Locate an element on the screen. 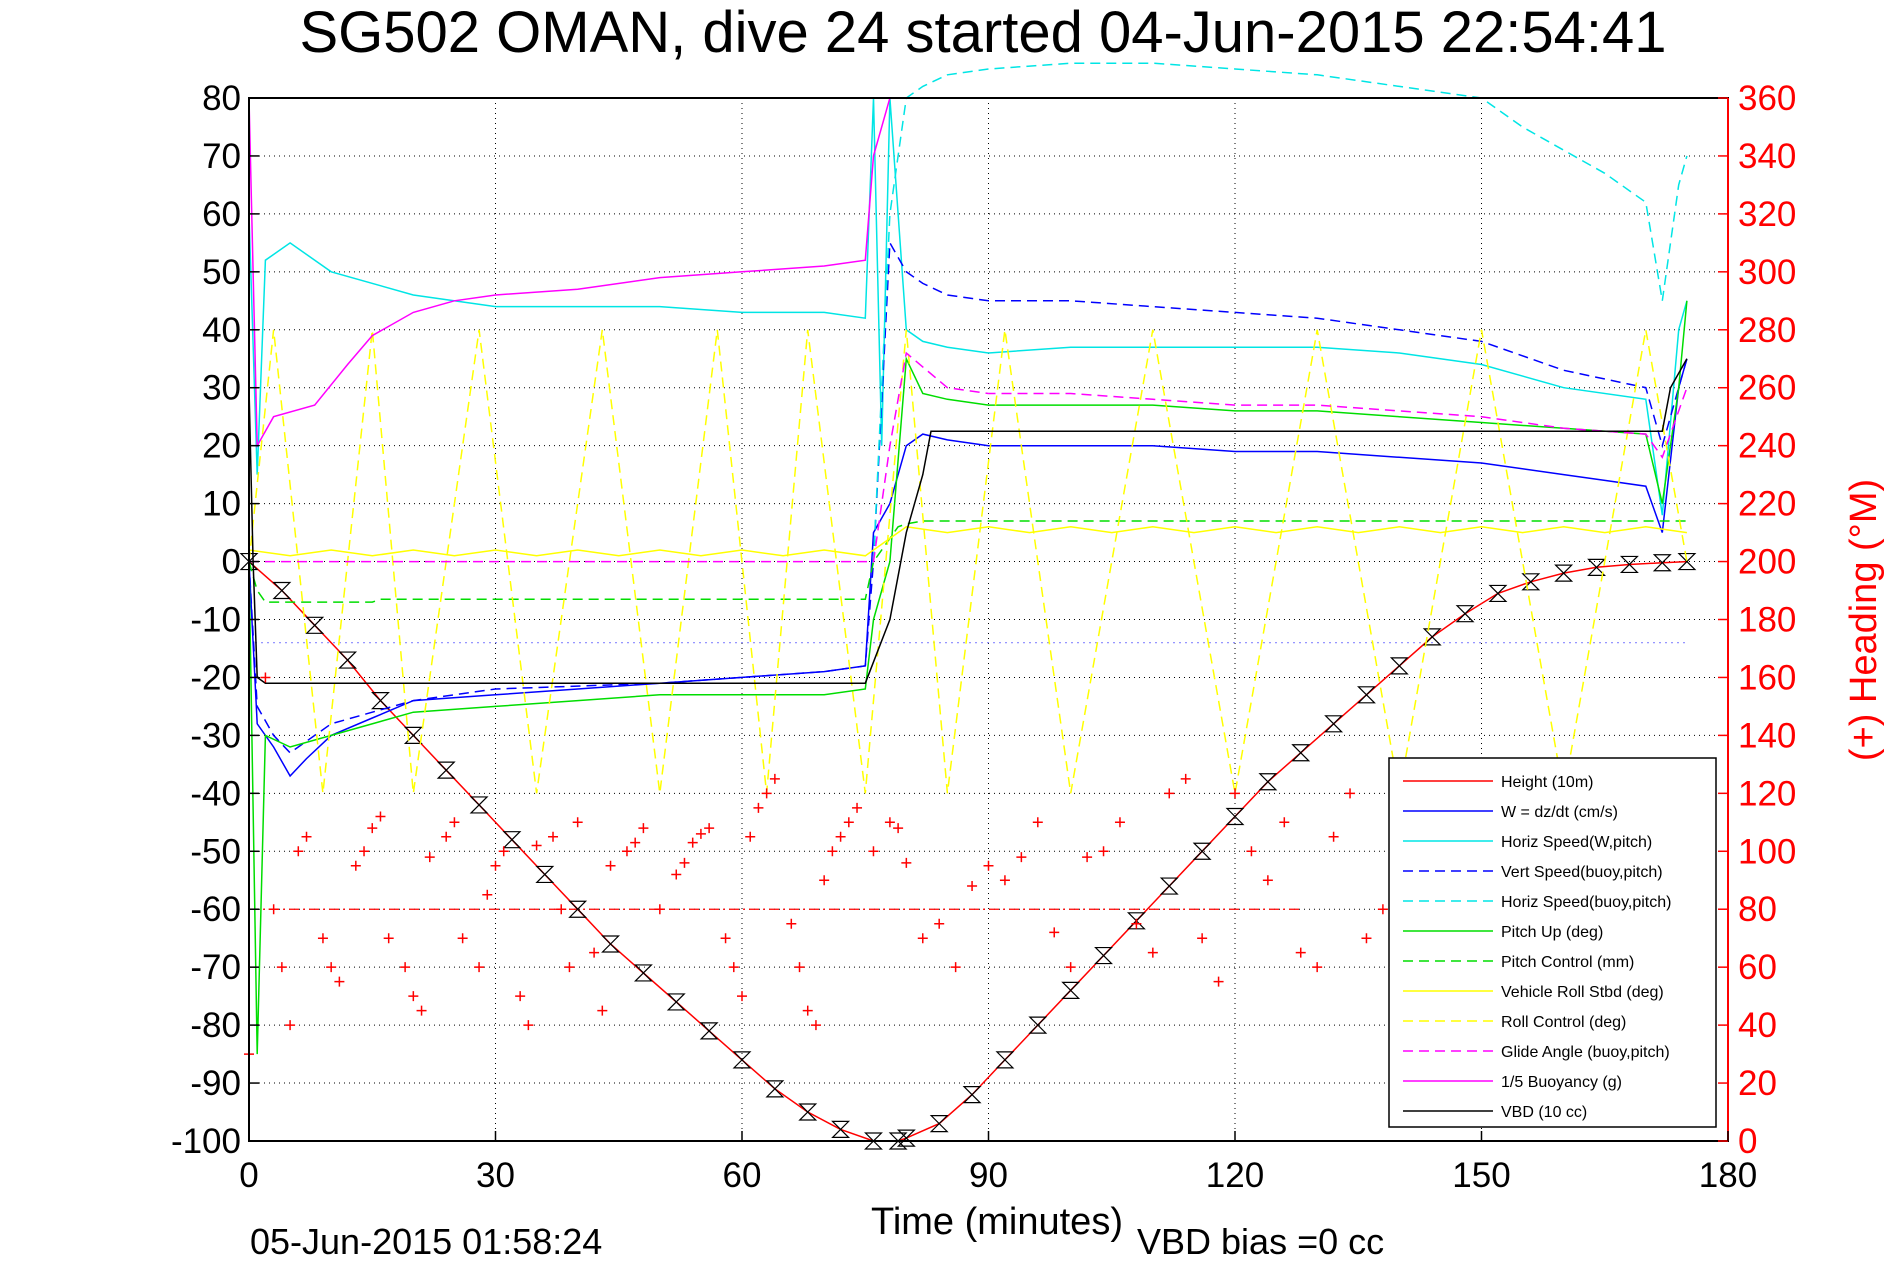 The height and width of the screenshot is (1262, 1891). legend-label: Pitch Control (mm) is located at coordinates (1567, 962).